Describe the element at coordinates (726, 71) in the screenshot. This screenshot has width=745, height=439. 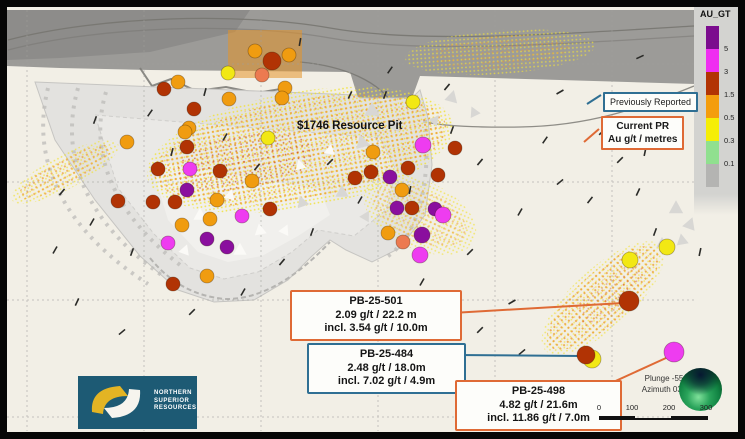
I see `legend-class-label: 3` at that location.